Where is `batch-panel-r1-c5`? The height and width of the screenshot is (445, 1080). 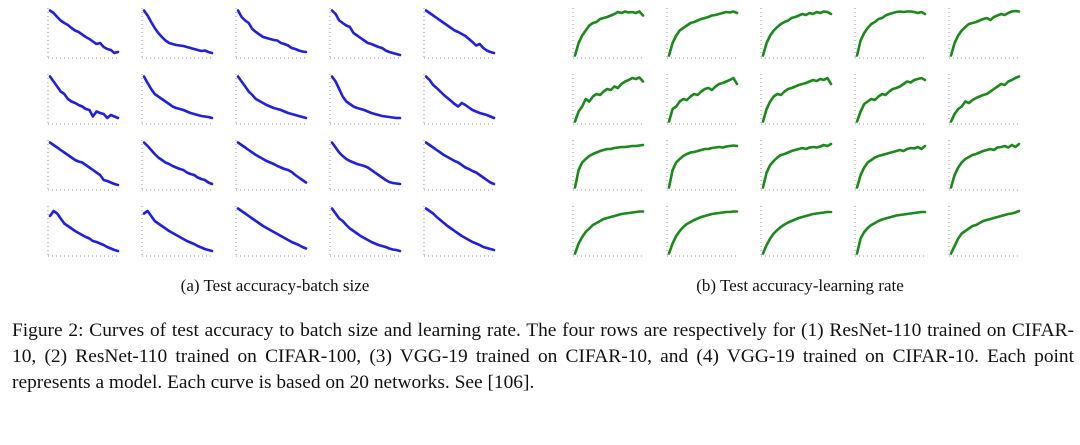
batch-panel-r1-c5 is located at coordinates (459, 33).